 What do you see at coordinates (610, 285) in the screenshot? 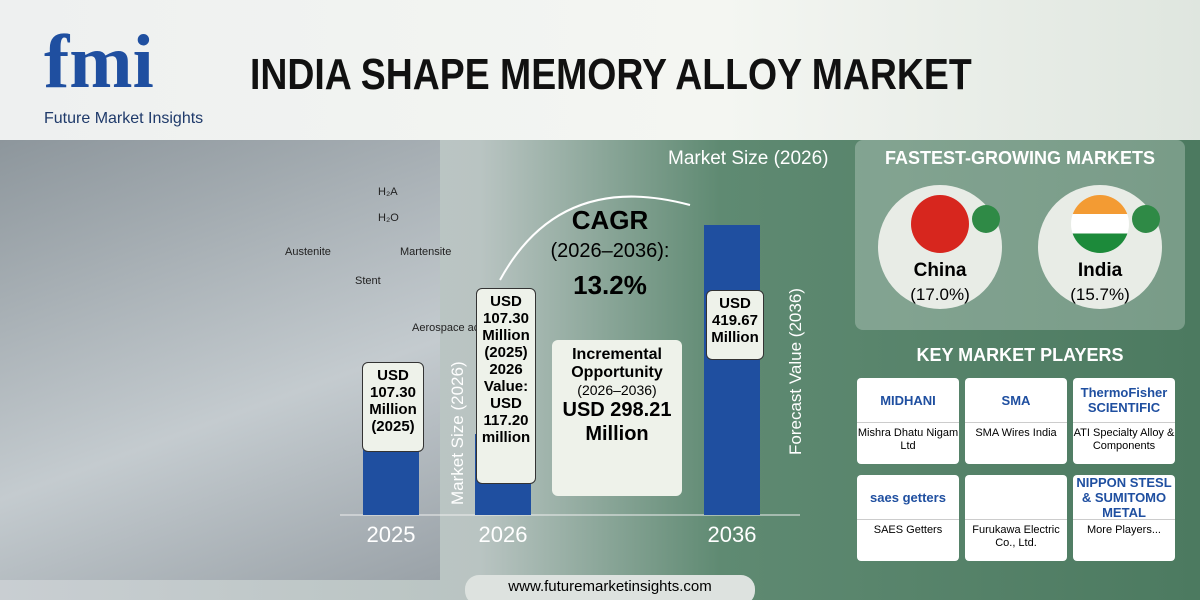
I see `cagr-value: 13.2%` at bounding box center [610, 285].